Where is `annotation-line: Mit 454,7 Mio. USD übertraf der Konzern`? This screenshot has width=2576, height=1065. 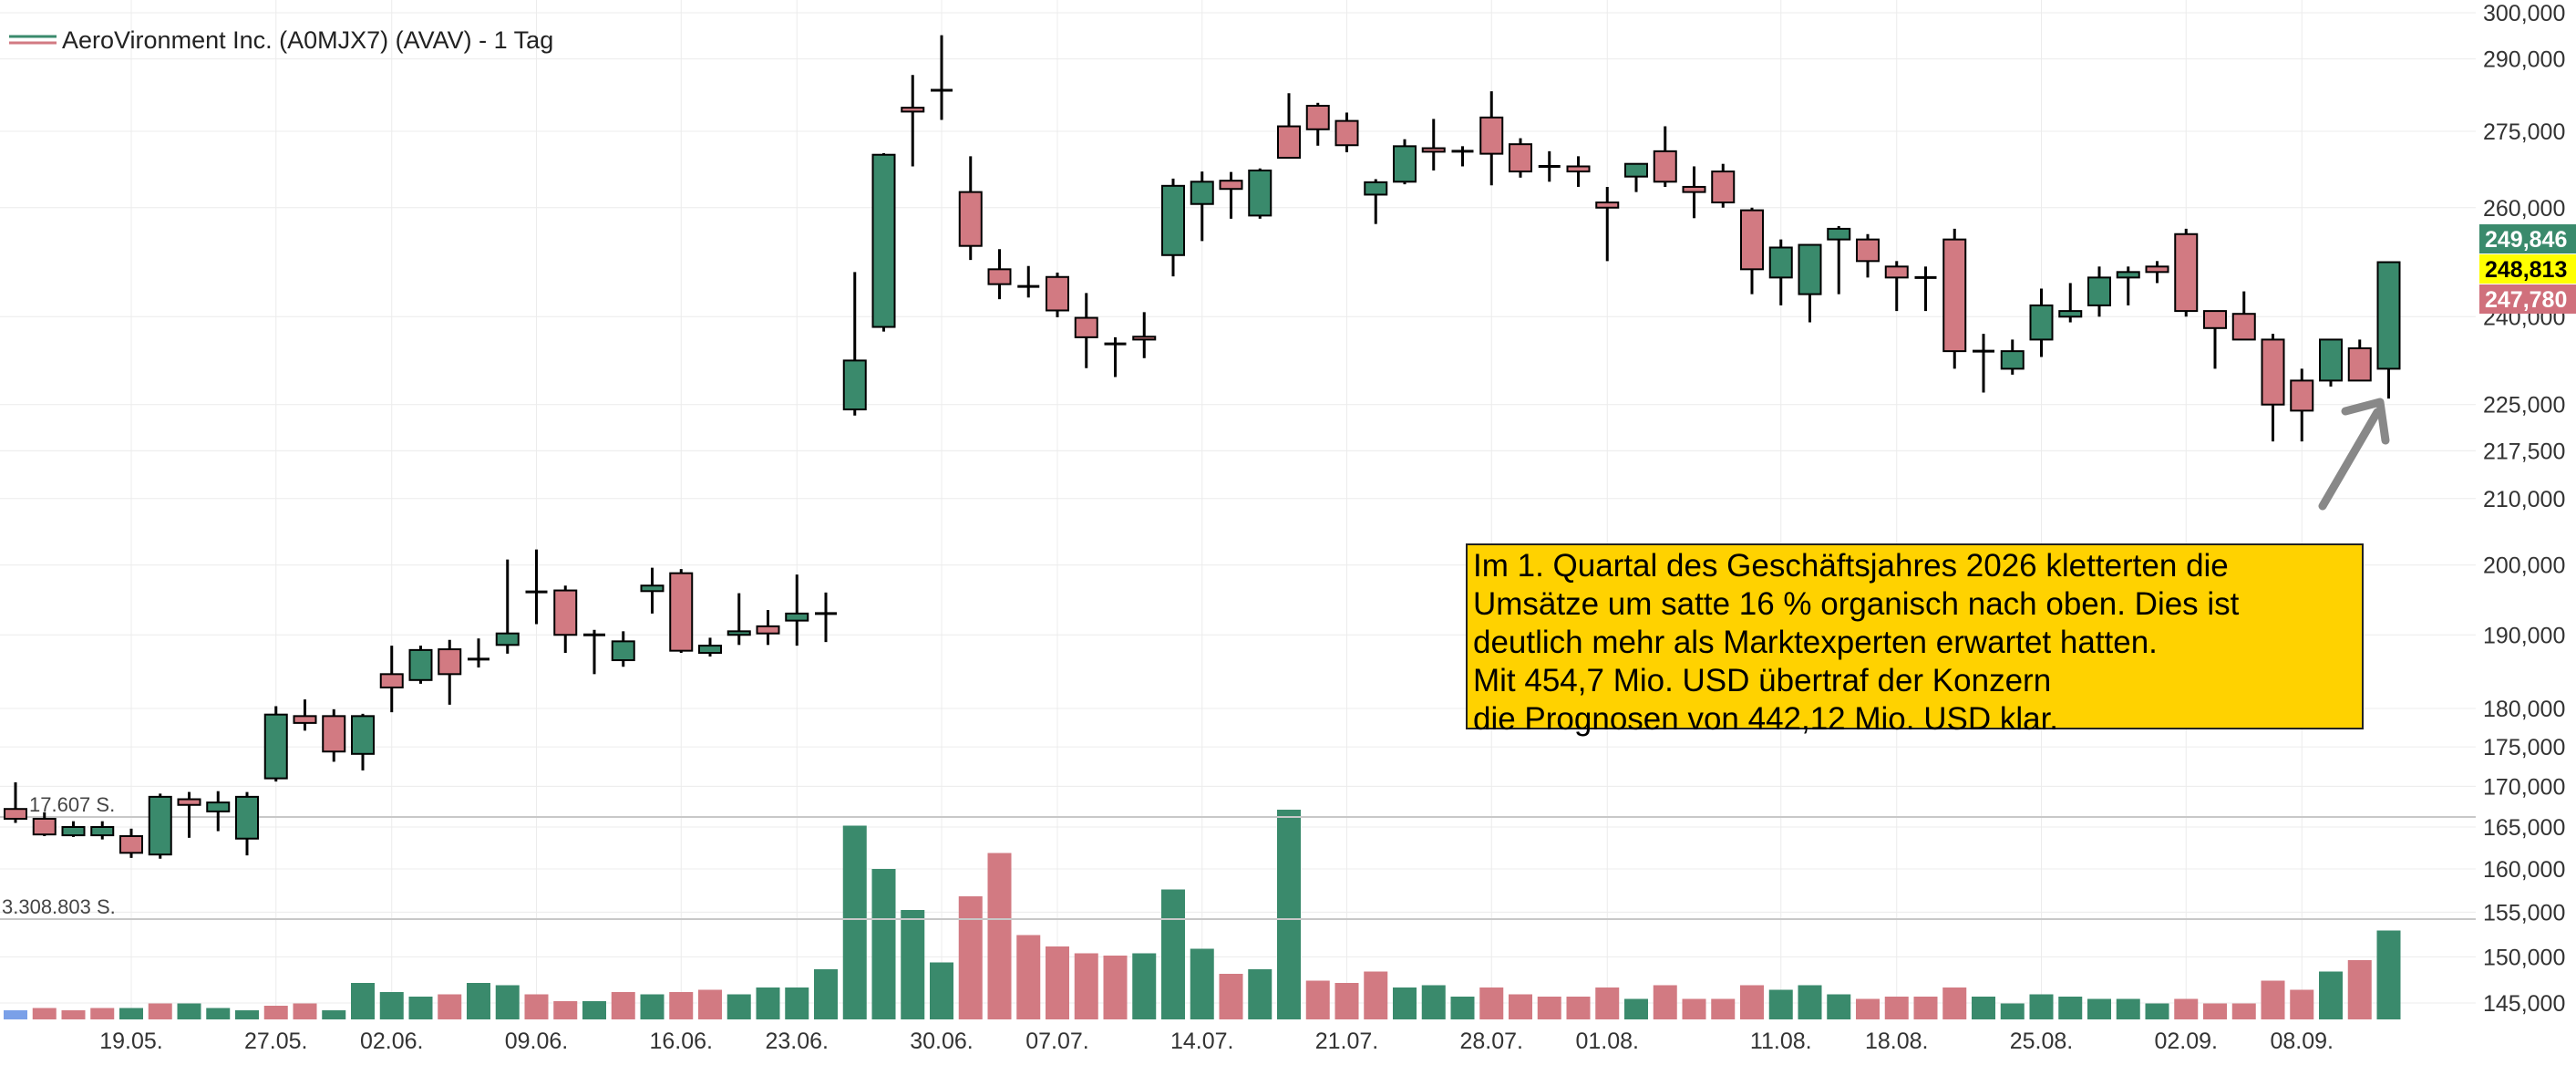
annotation-line: Mit 454,7 Mio. USD übertraf der Konzern is located at coordinates (1762, 680).